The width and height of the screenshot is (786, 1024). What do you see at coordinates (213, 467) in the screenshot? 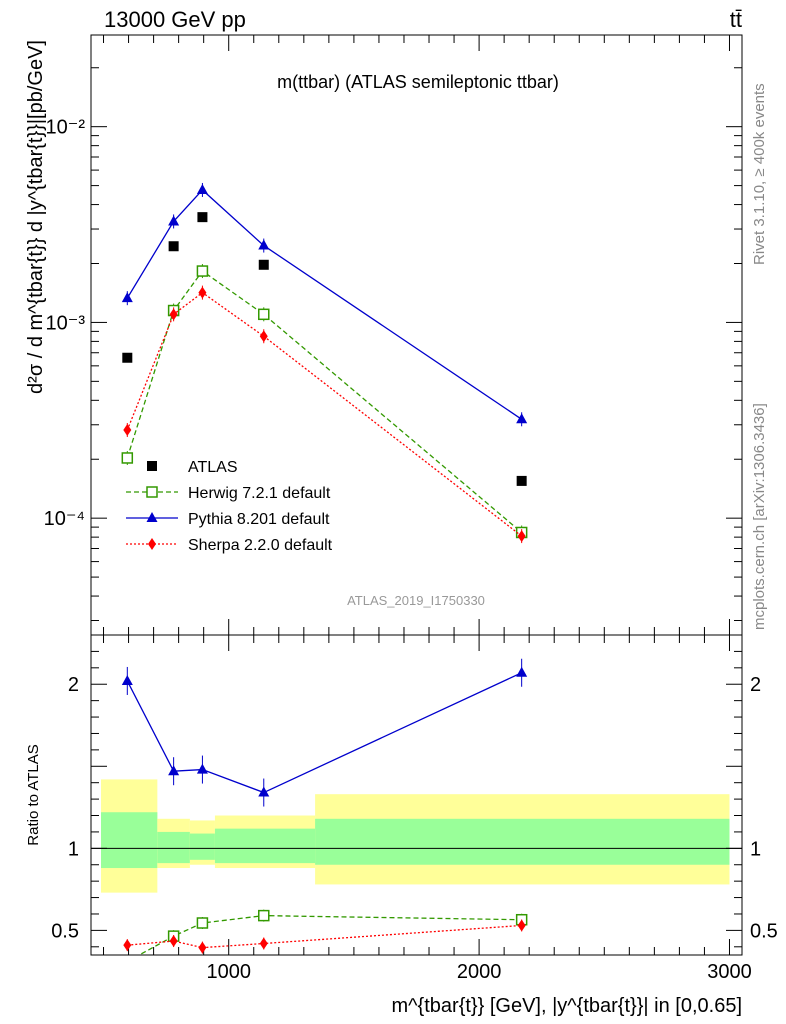
I see `legend-label: ATLAS` at bounding box center [213, 467].